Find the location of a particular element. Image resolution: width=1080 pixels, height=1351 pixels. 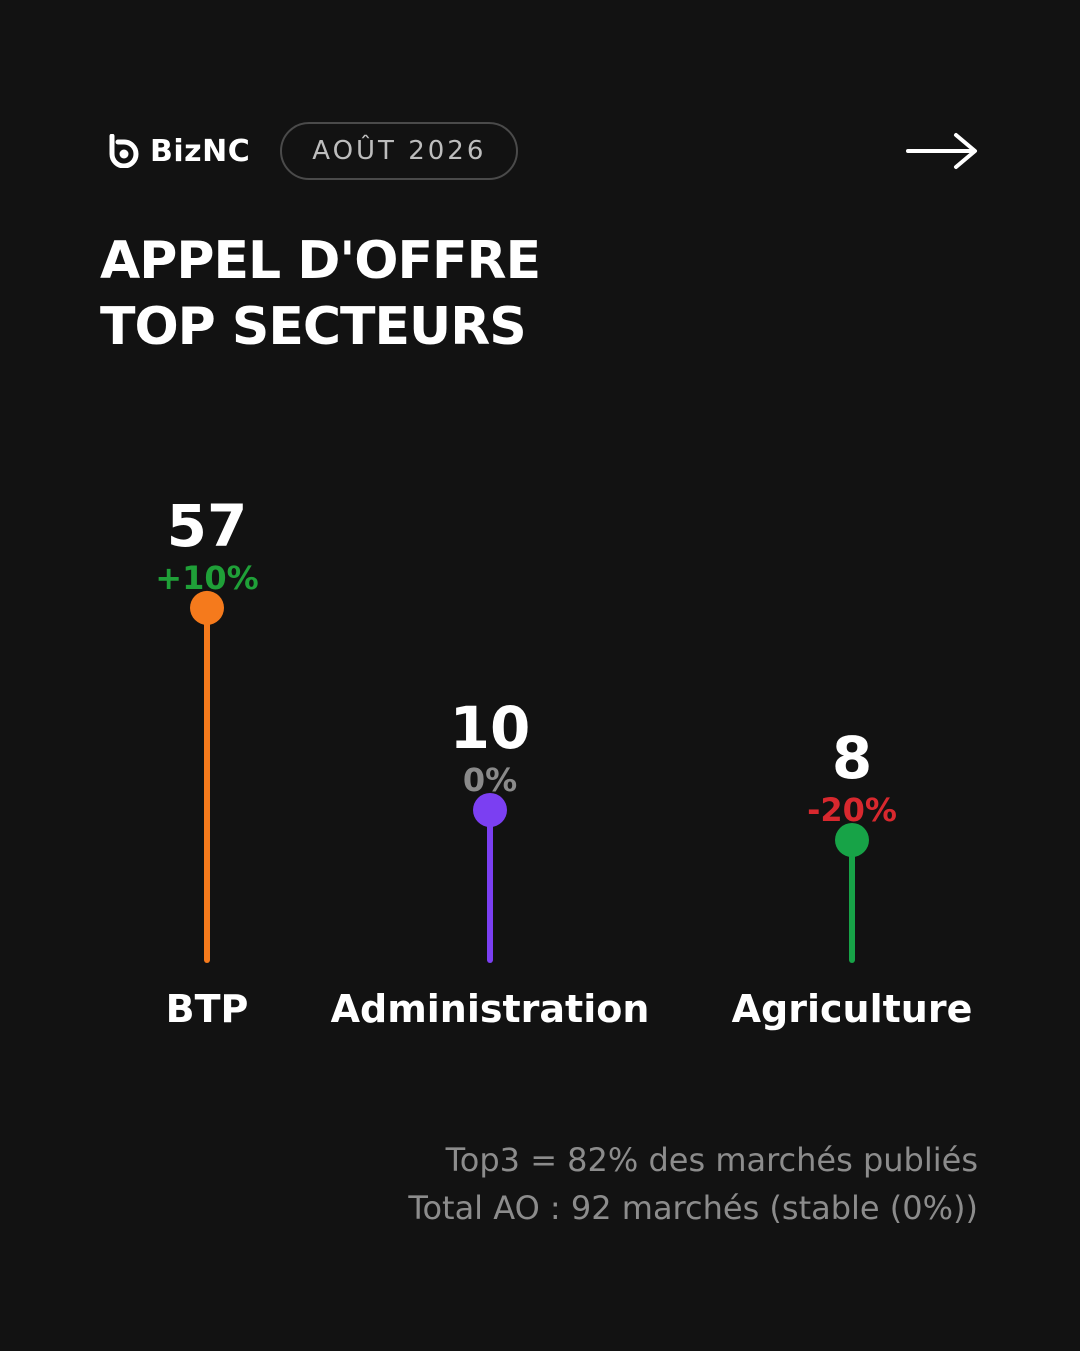

category-label: Administration is located at coordinates (490, 1009).